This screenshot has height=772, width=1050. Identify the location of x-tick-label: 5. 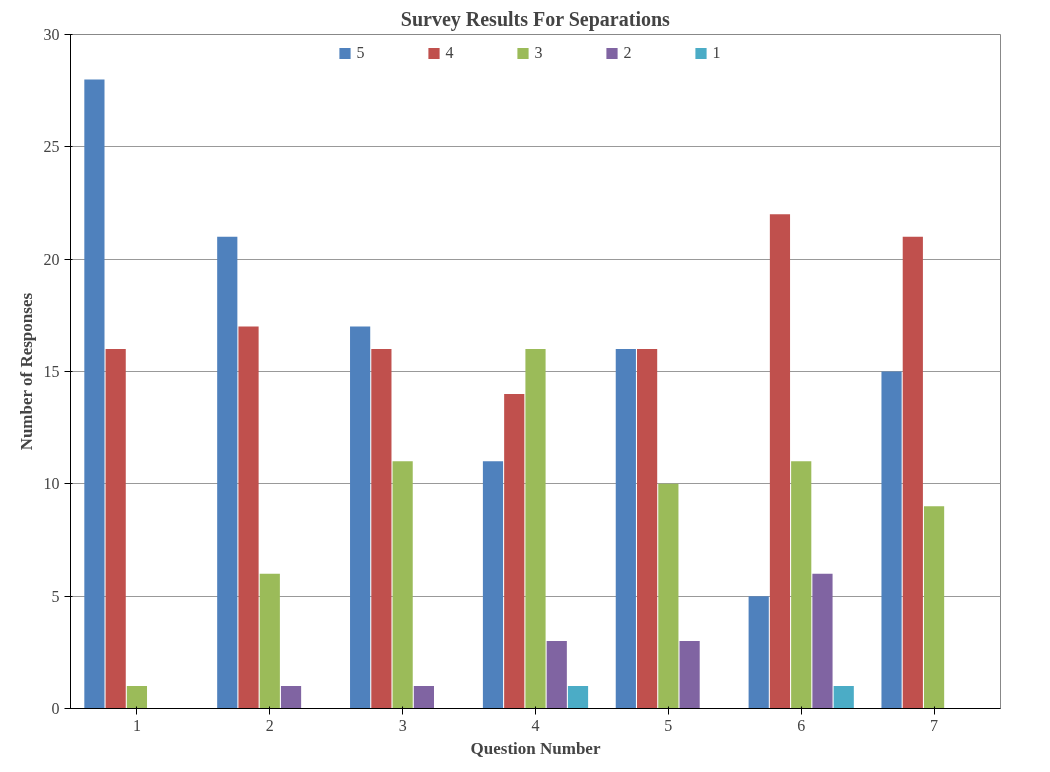
(668, 725).